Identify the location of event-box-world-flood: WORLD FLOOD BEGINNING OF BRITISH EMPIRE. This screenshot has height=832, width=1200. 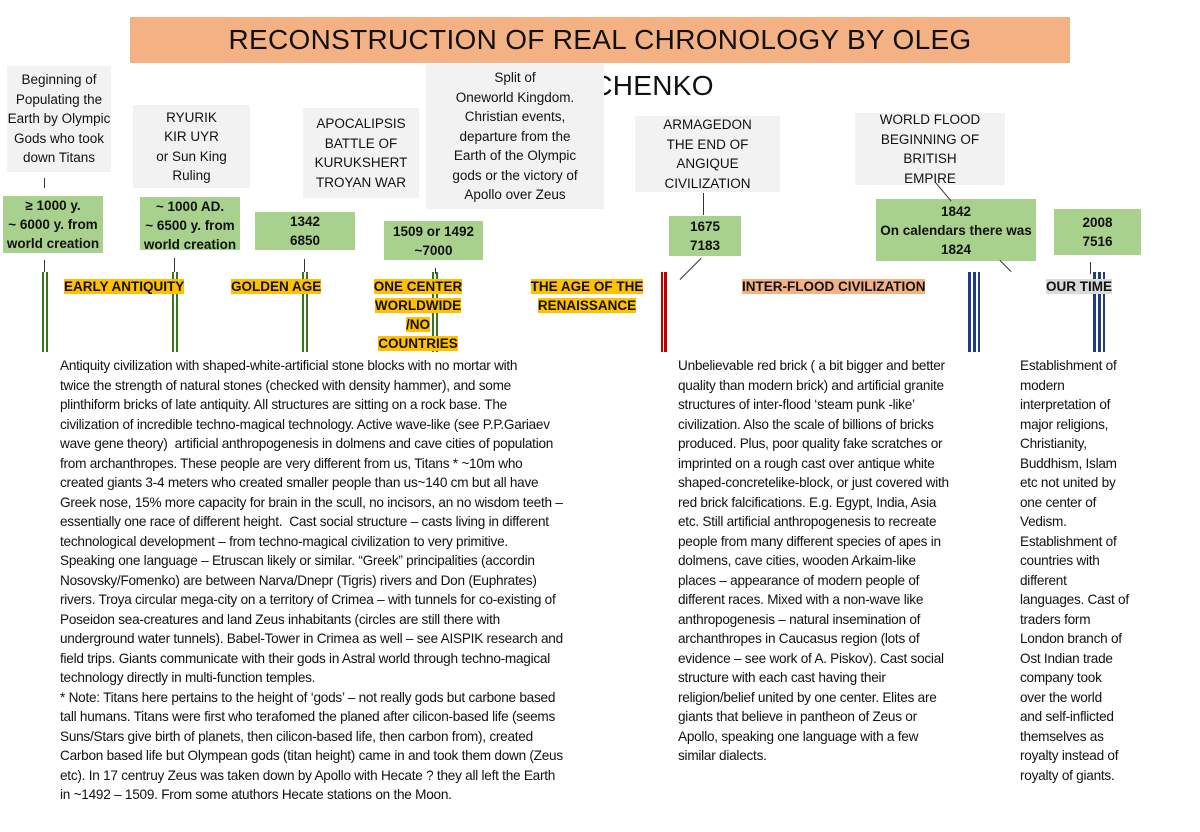
(930, 149).